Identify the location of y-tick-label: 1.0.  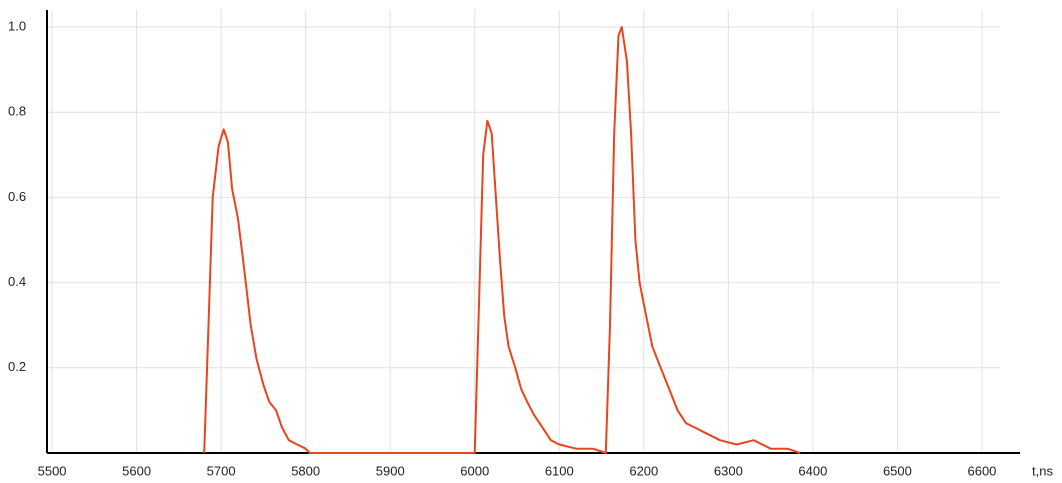
(17, 25).